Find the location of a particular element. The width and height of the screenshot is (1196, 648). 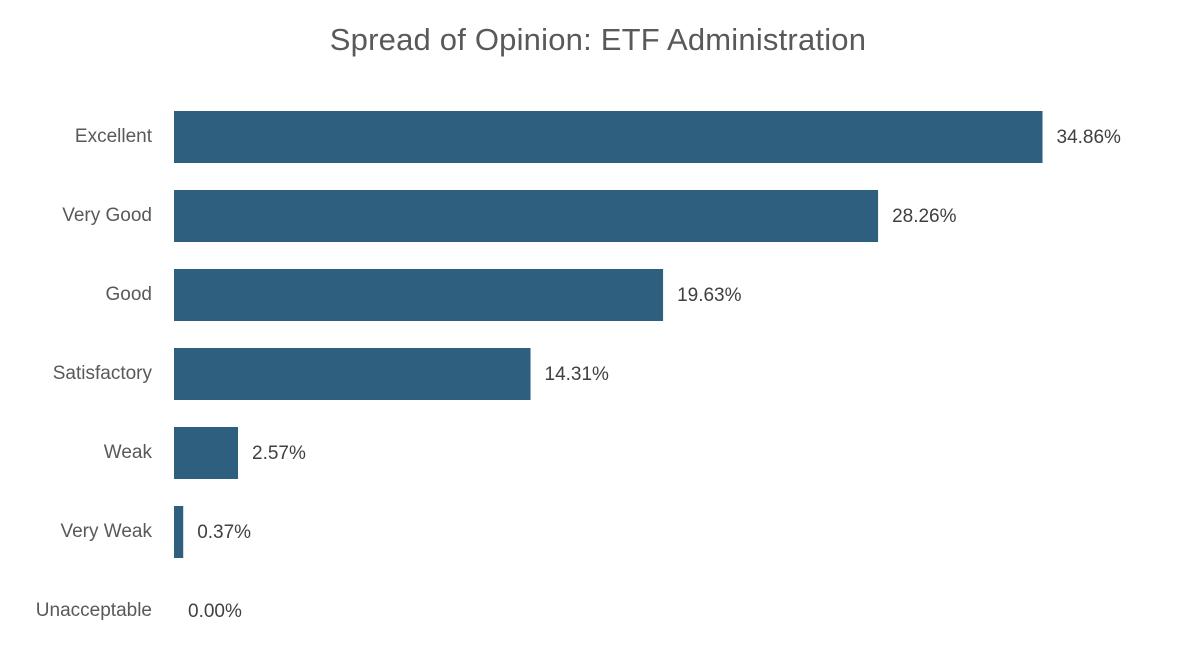

category-label: Satisfactory is located at coordinates (103, 373).